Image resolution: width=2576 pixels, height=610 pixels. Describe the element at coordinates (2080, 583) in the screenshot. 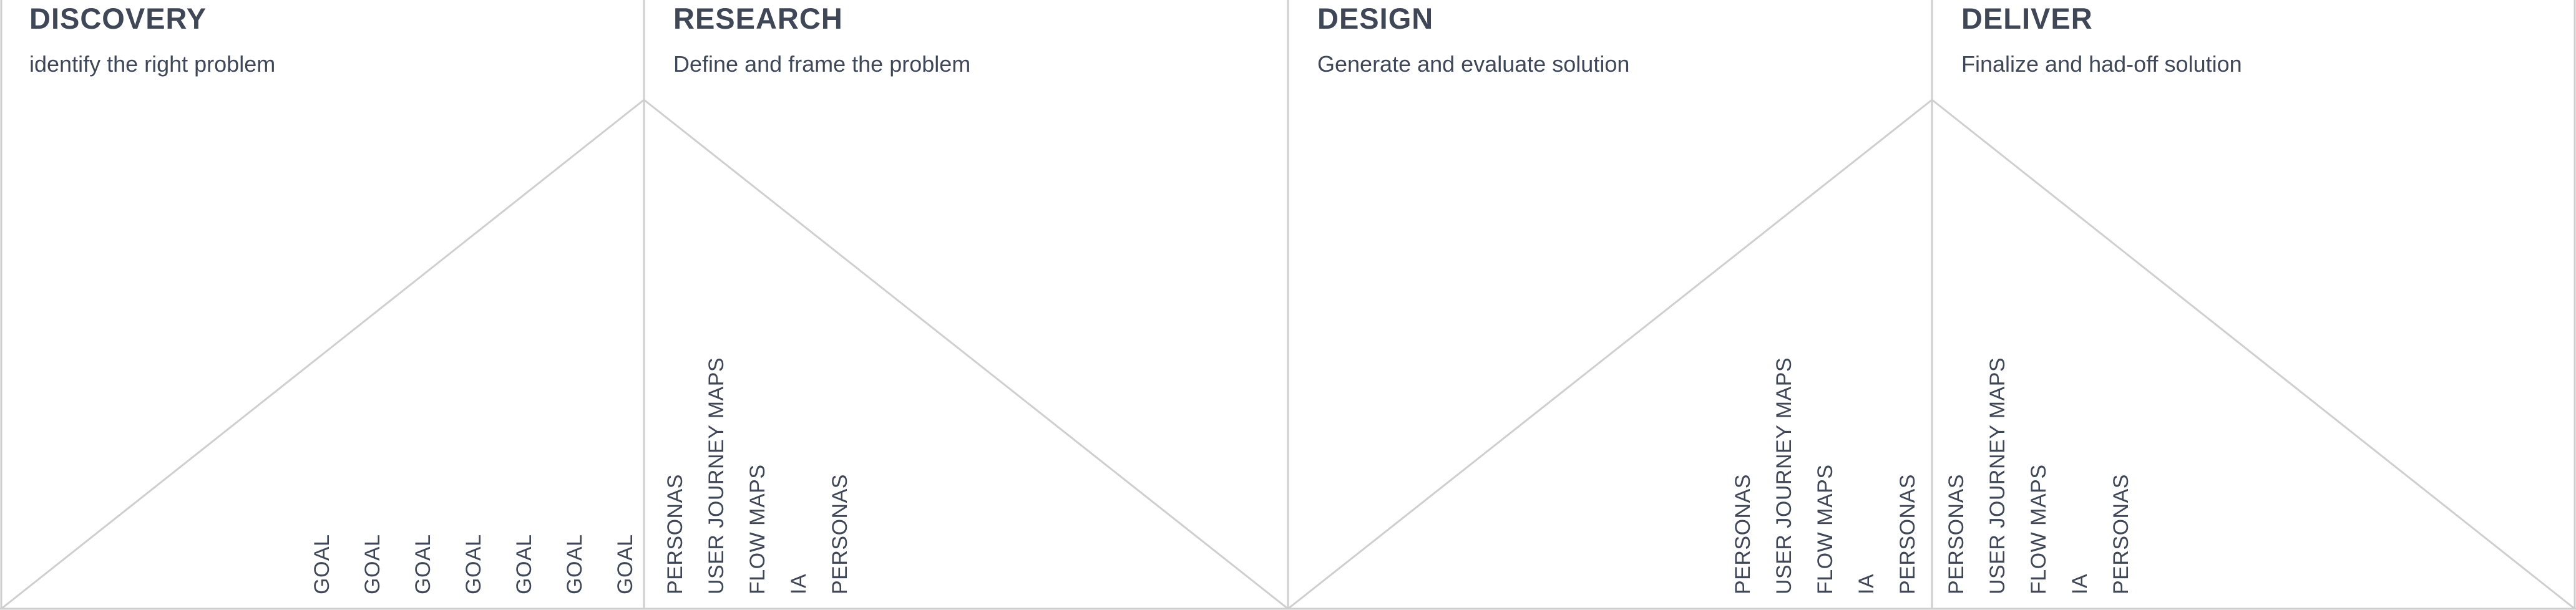

I see `deliver-label: IA` at that location.